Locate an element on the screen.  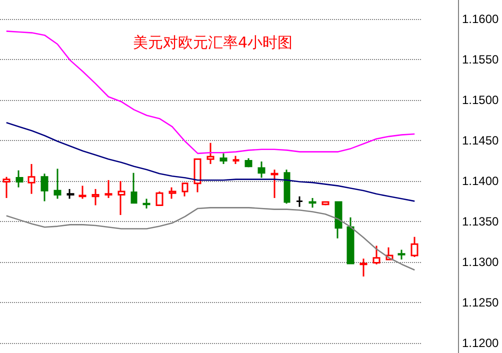
text: 美元对欧元汇率4小时图 is located at coordinates (213, 43).